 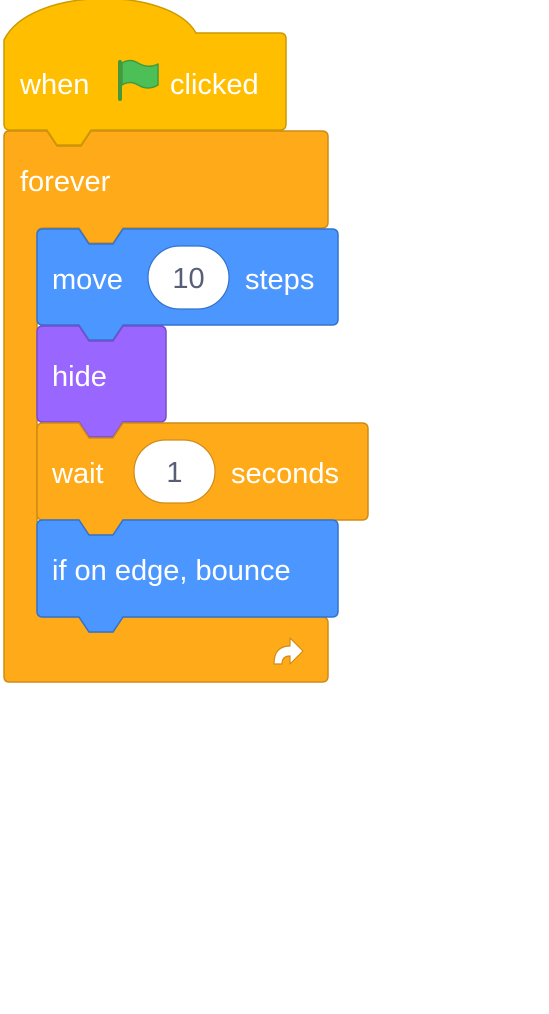 I want to click on if-on-edge-bounce-block: if on edge, bounce, so click(x=187, y=576).